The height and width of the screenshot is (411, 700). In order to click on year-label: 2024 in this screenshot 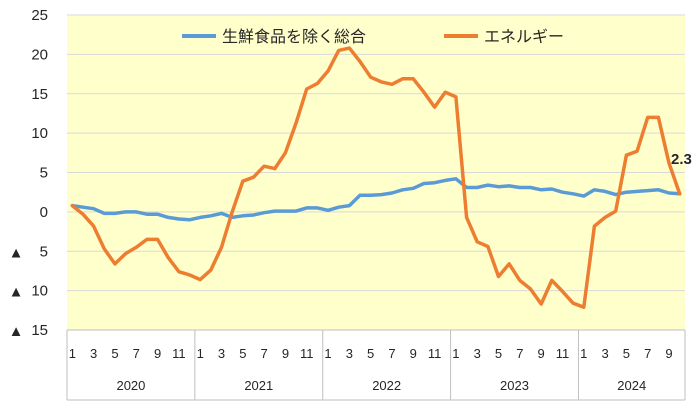, I will do `click(631, 385)`.